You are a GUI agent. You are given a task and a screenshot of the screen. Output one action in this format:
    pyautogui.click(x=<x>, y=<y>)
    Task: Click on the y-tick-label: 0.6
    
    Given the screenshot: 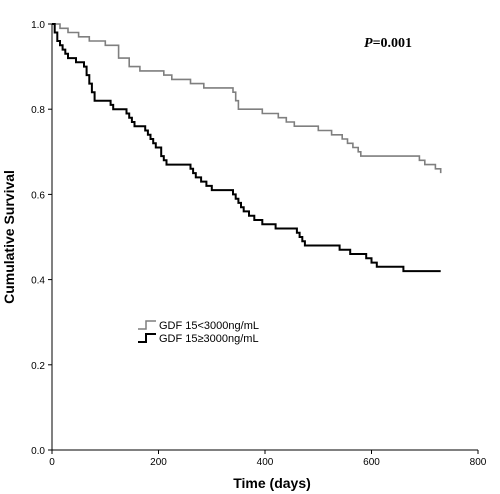 What is the action you would take?
    pyautogui.click(x=38, y=195)
    